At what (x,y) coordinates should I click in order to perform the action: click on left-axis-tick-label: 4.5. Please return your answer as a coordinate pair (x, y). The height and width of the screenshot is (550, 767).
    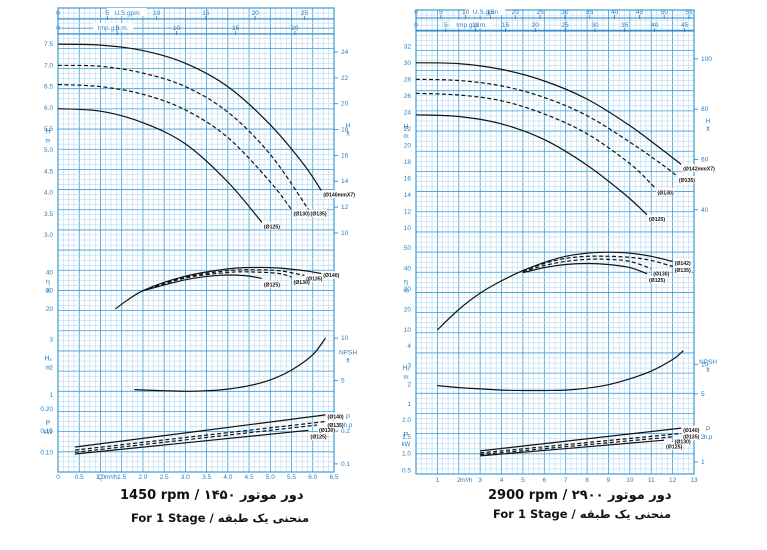
    Looking at the image, I should click on (48, 171).